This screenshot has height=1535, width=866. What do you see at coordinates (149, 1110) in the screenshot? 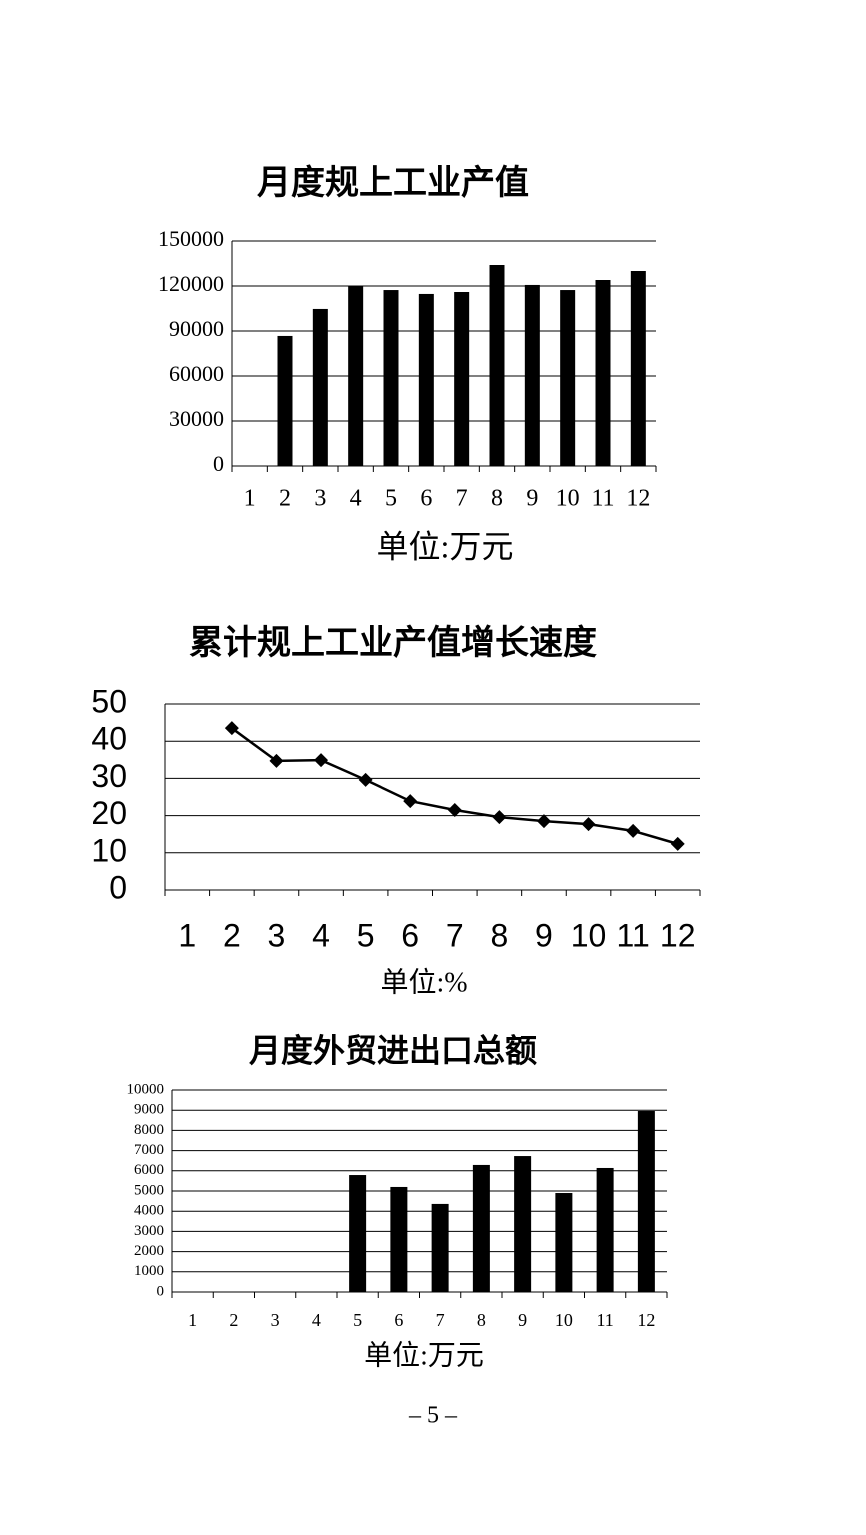
I see `y-tick-label: 9000` at bounding box center [149, 1110].